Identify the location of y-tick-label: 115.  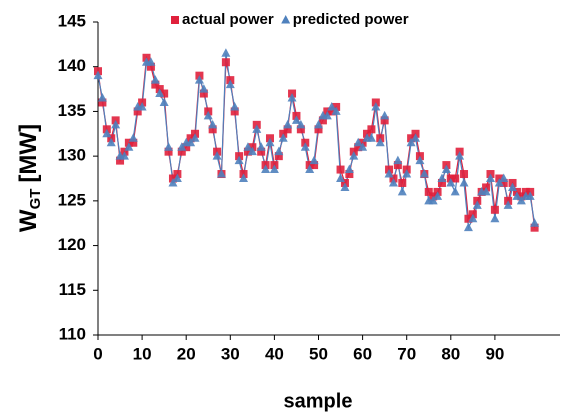
(72, 289).